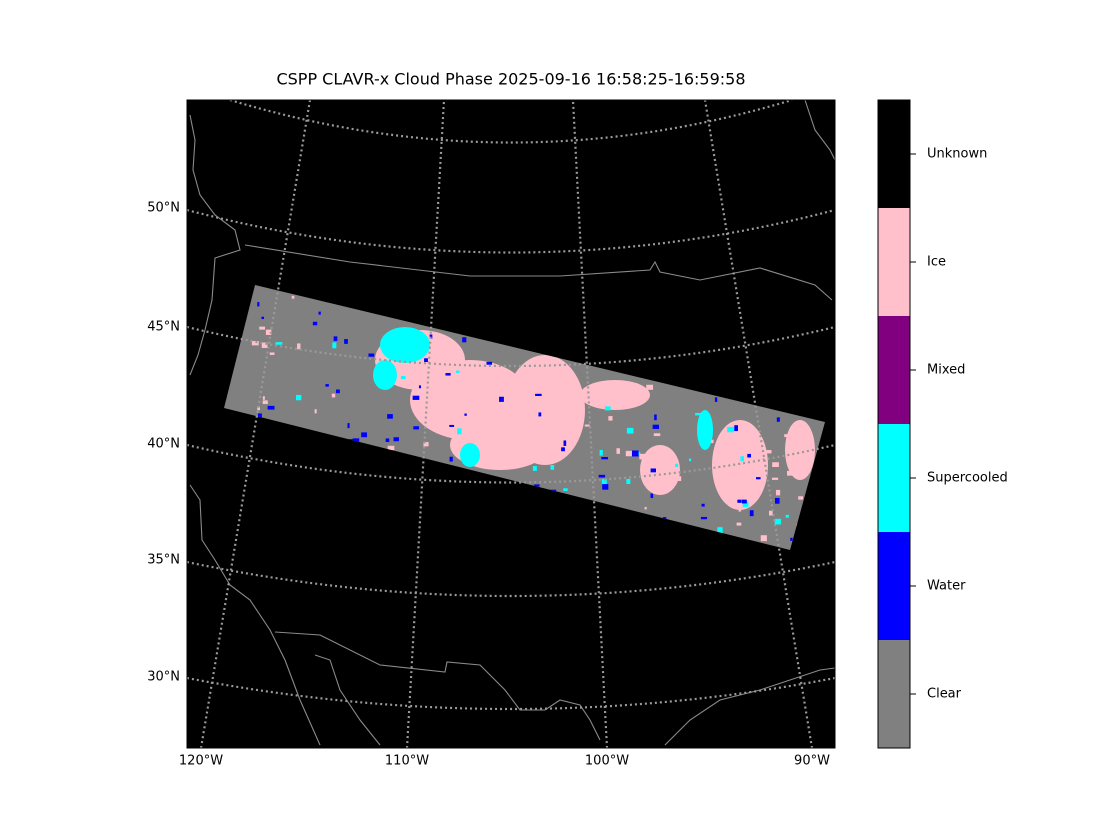 Image resolution: width=1120 pixels, height=840 pixels. I want to click on colorbar-frame, so click(894, 424).